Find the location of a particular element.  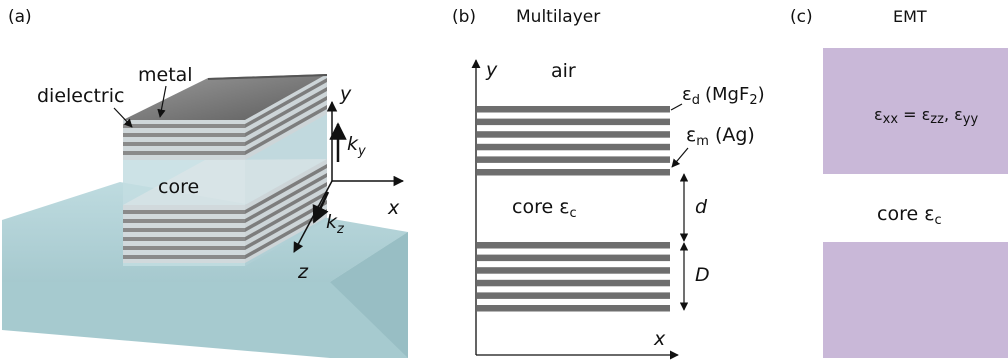

label-core: core is located at coordinates (178, 187).